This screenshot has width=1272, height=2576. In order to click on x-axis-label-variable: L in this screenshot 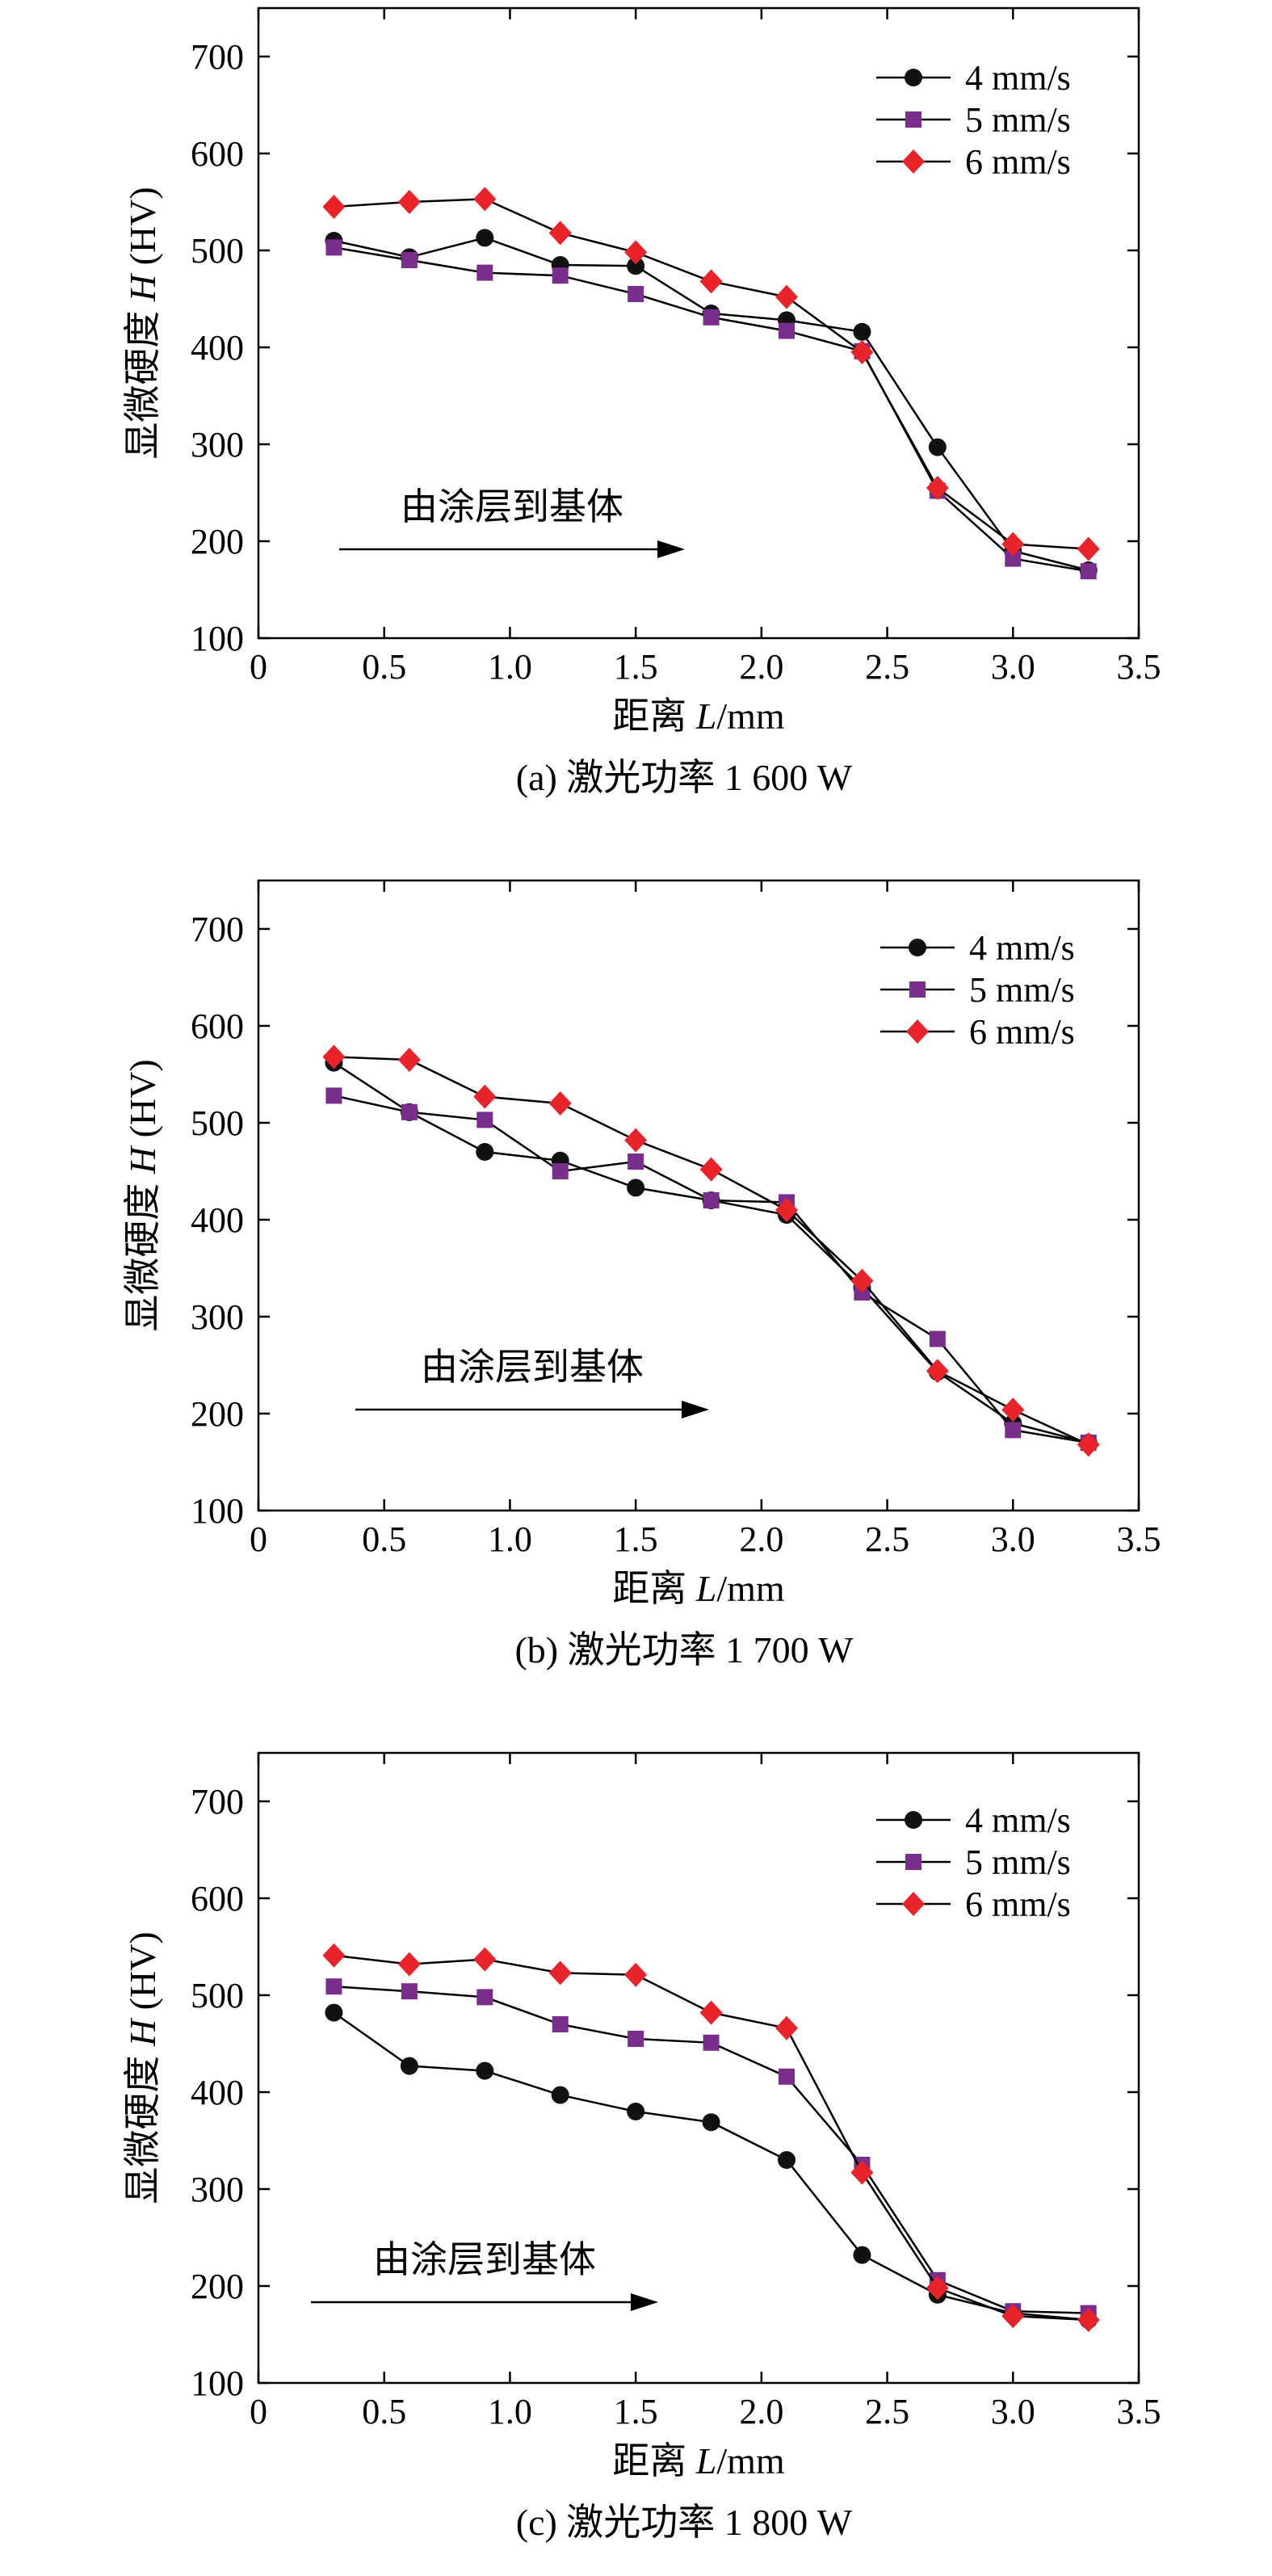, I will do `click(706, 1588)`.